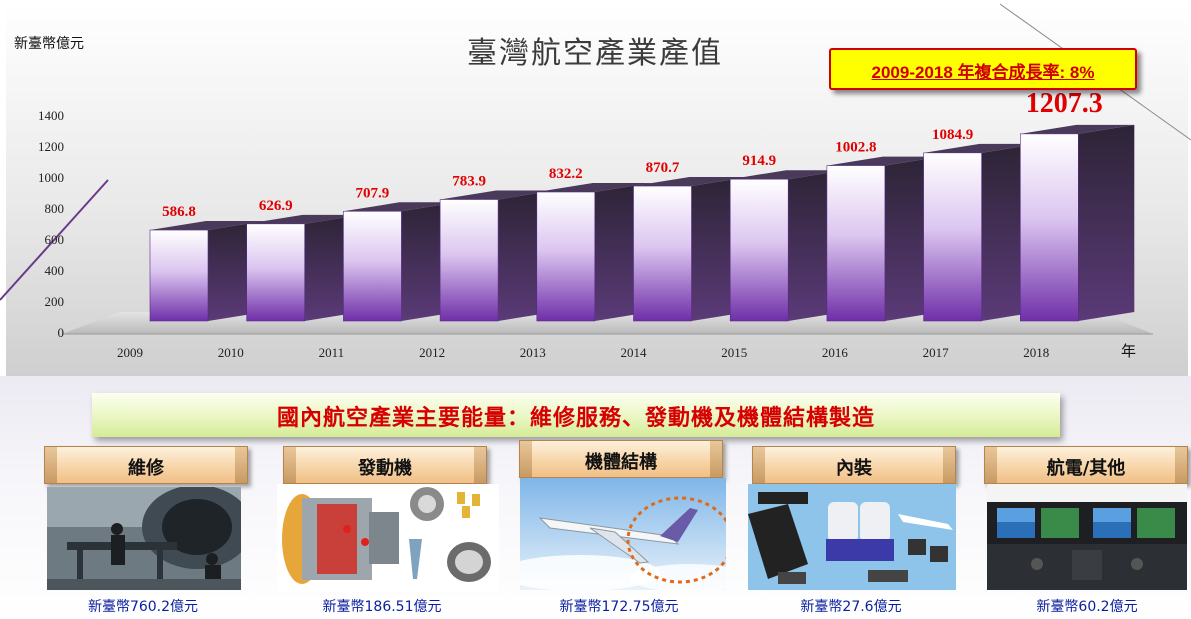 This screenshot has width=1191, height=619. What do you see at coordinates (144, 538) in the screenshot?
I see `aircraft-maintenance-photo` at bounding box center [144, 538].